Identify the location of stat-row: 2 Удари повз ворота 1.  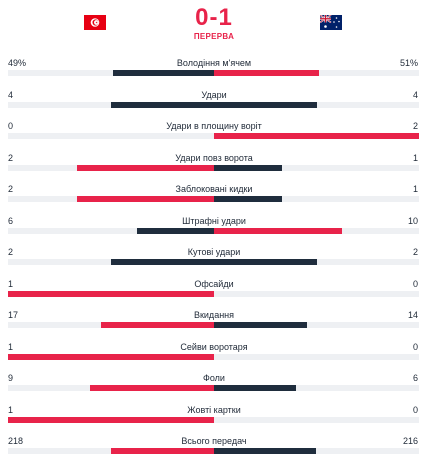
(214, 166).